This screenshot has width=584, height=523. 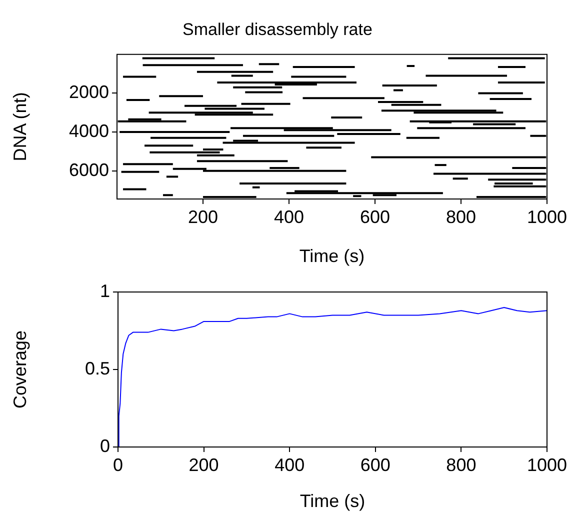 I want to click on y-axis-title: DNA (nt), so click(x=20, y=127).